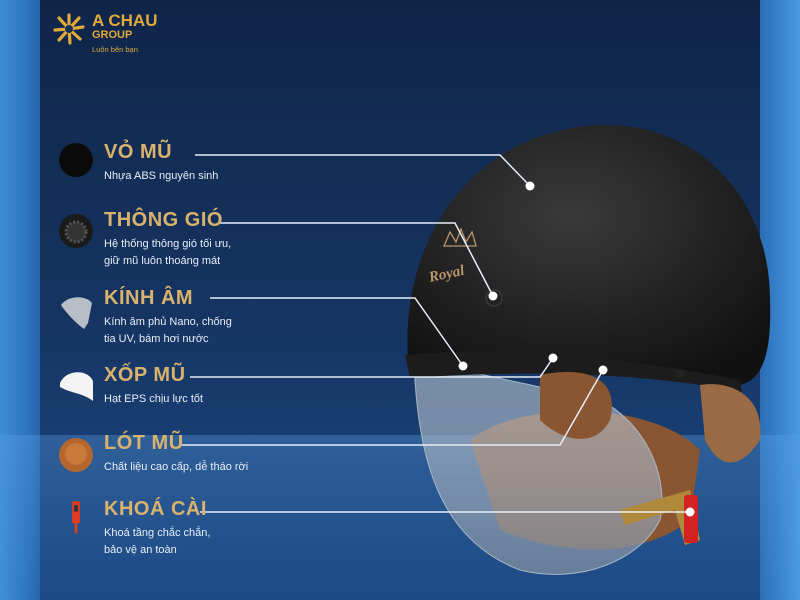 This screenshot has height=600, width=800. What do you see at coordinates (76, 517) in the screenshot?
I see `buckle-icon` at bounding box center [76, 517].